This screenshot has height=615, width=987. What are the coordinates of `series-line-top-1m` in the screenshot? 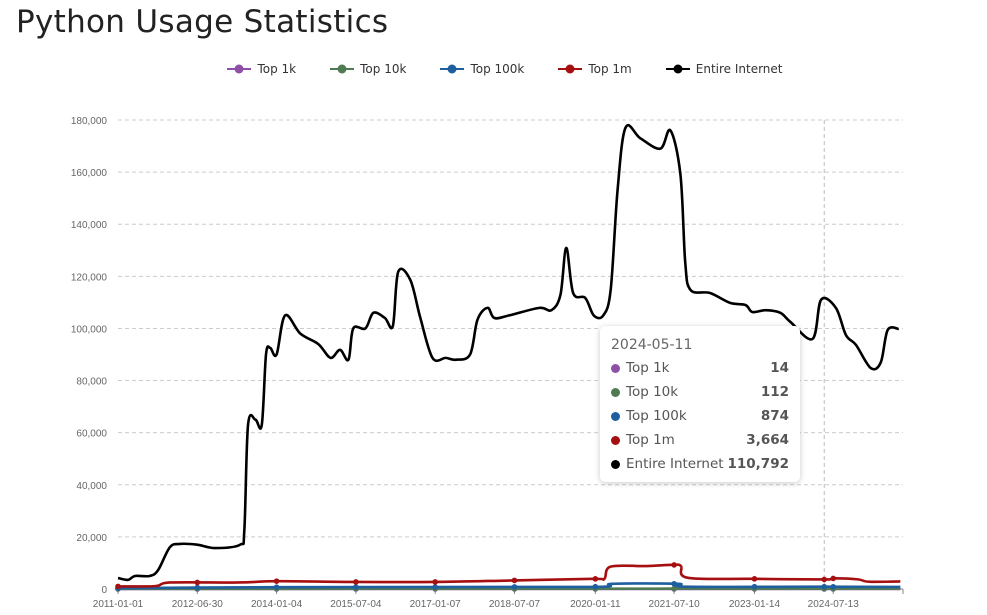 It's located at (509, 575).